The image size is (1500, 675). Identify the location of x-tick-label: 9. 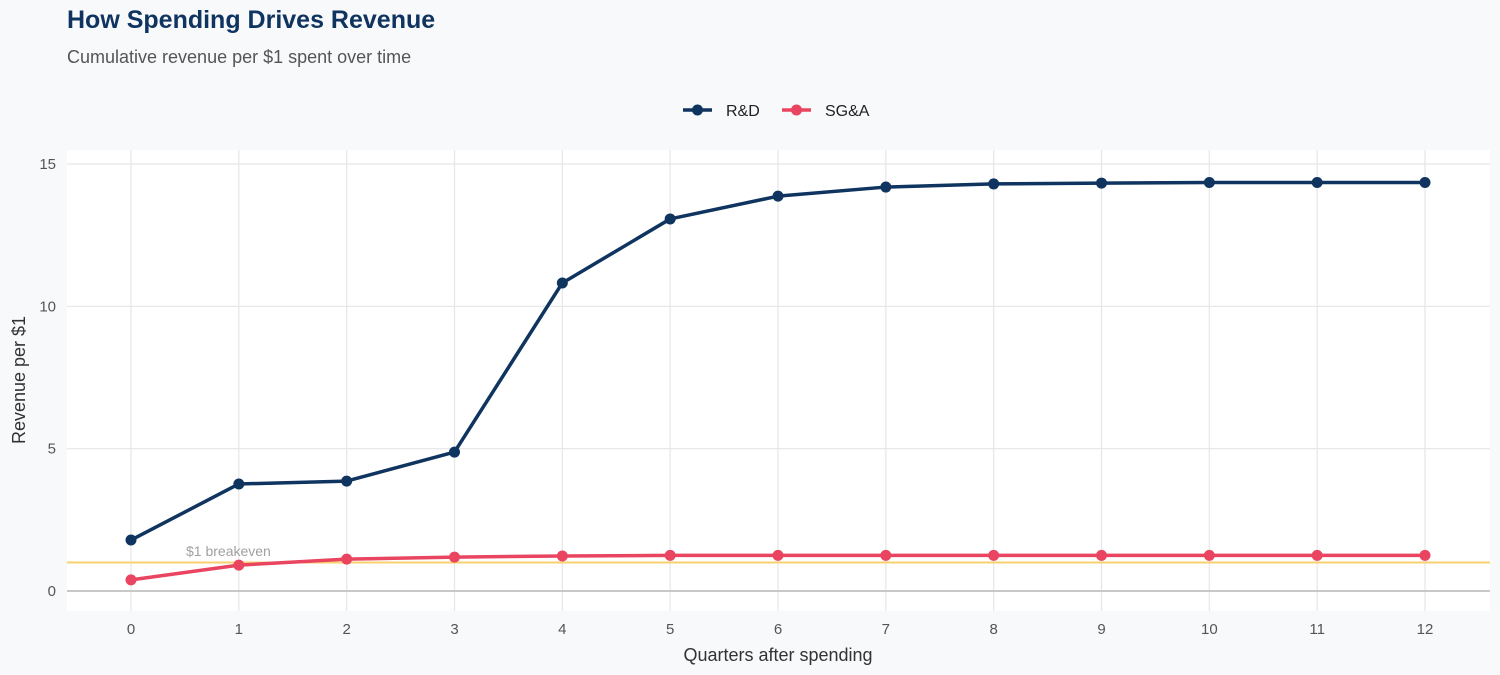
(1101, 629).